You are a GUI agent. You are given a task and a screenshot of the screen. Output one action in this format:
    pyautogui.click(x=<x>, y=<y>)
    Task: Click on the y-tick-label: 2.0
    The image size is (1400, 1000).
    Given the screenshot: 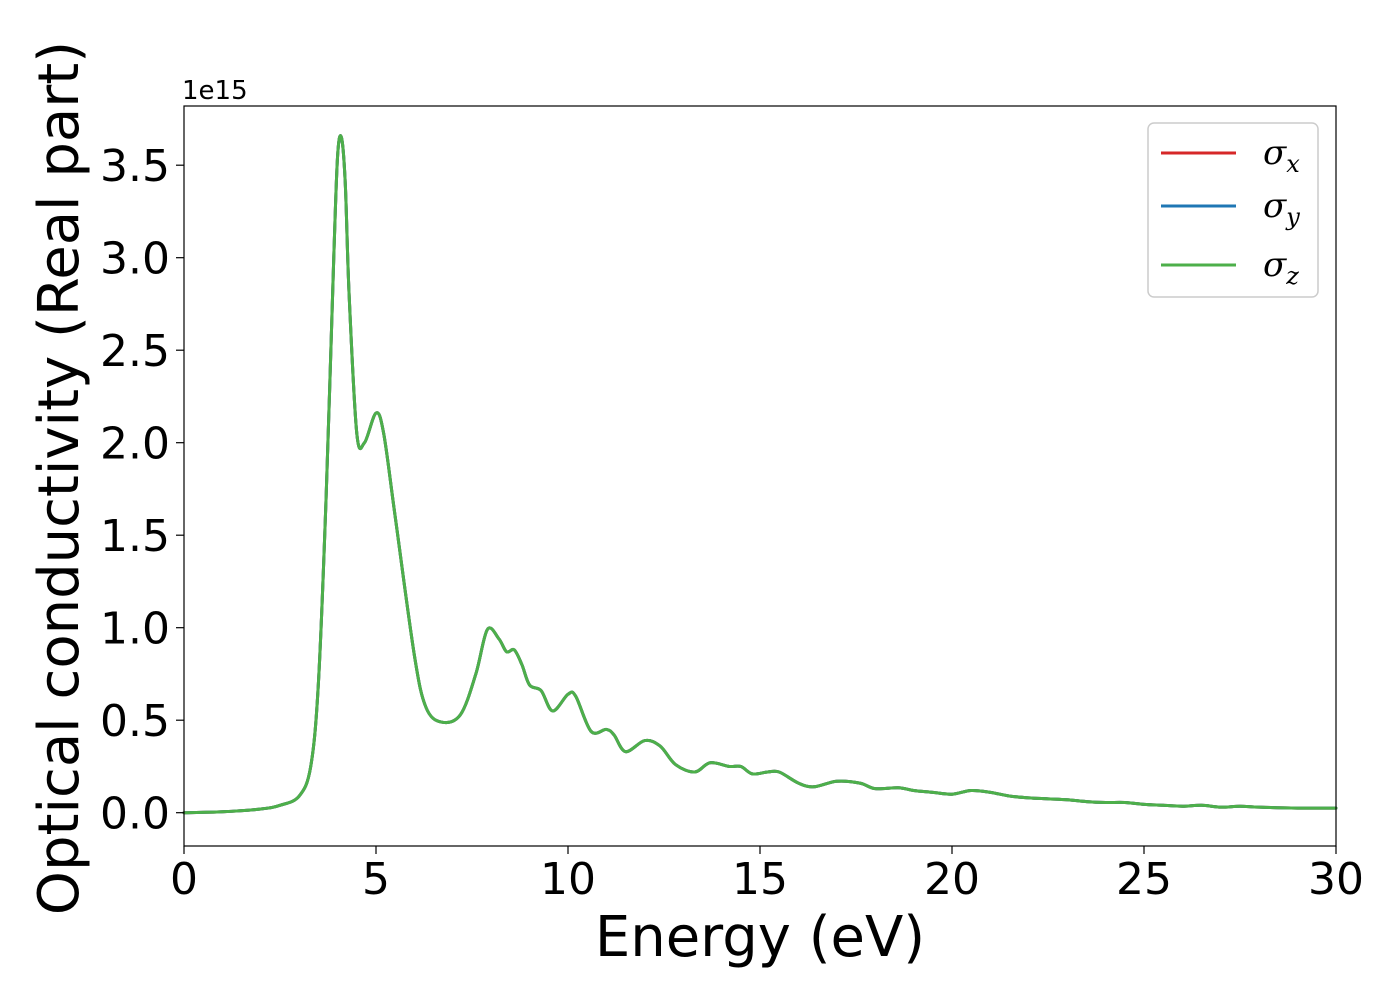 What is the action you would take?
    pyautogui.click(x=135, y=444)
    